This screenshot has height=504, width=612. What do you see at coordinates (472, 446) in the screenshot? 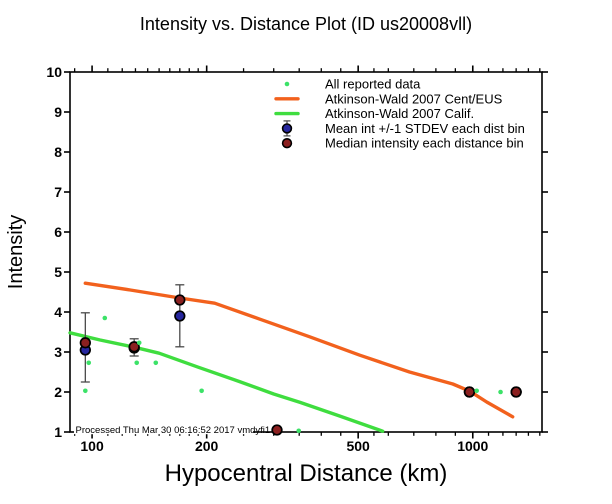
I see `x-tick-label: 1000` at bounding box center [472, 446].